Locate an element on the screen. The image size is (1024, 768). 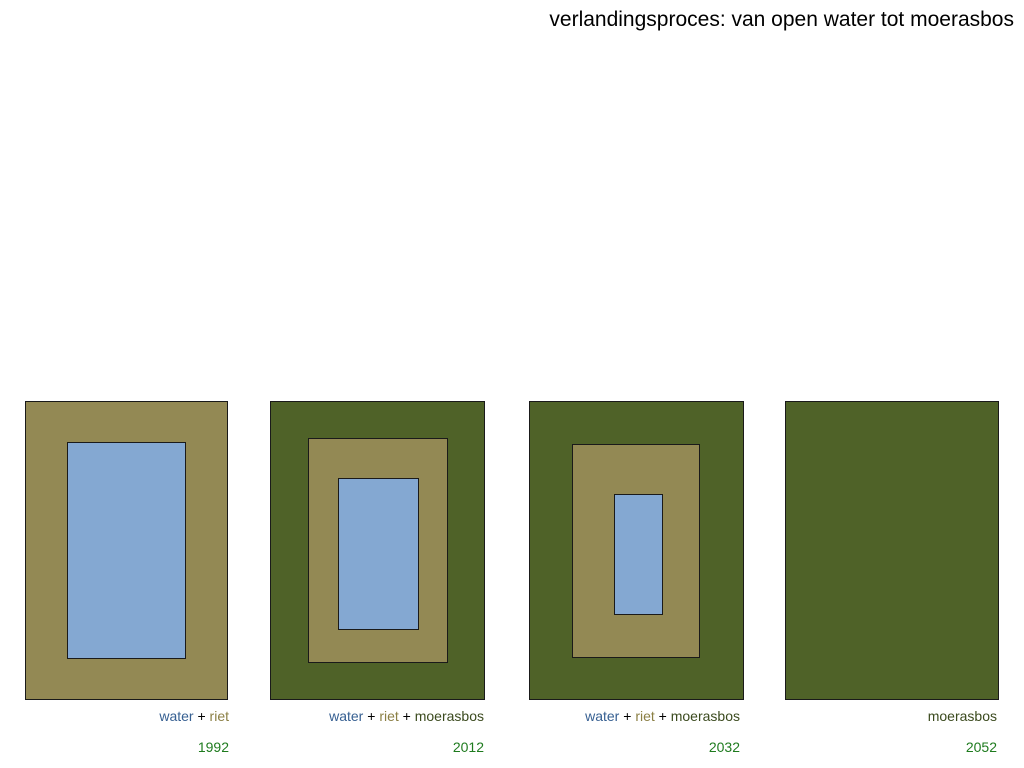
panel-2052-caption: moerasbos is located at coordinates (962, 716).